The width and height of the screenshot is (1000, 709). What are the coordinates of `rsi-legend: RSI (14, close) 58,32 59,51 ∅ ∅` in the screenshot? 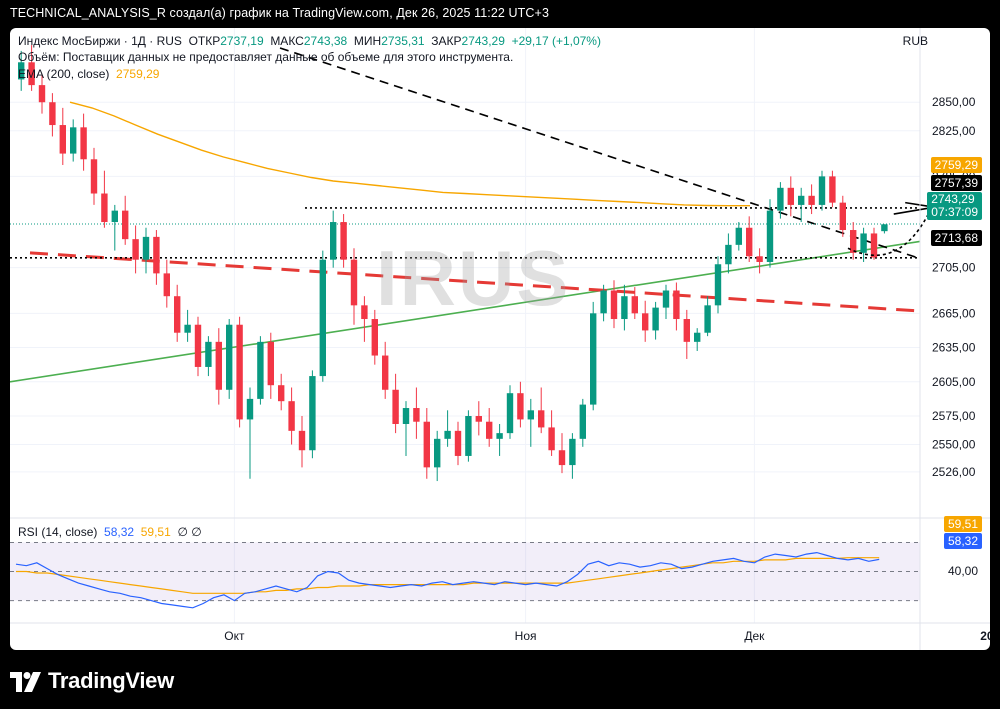 It's located at (110, 532).